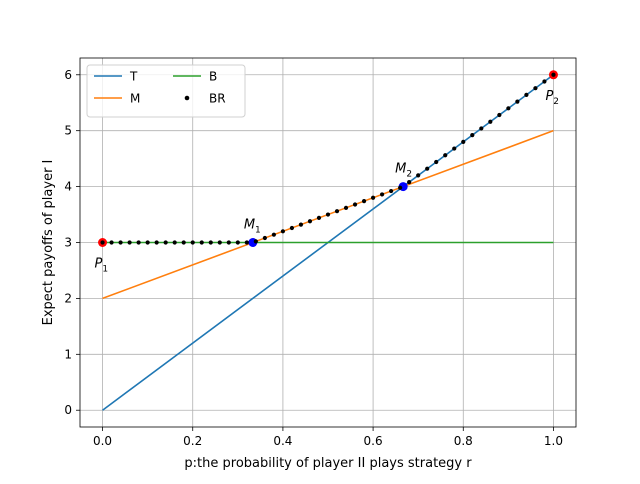 This screenshot has width=640, height=484. What do you see at coordinates (68, 410) in the screenshot?
I see `y-tick-label: 0` at bounding box center [68, 410].